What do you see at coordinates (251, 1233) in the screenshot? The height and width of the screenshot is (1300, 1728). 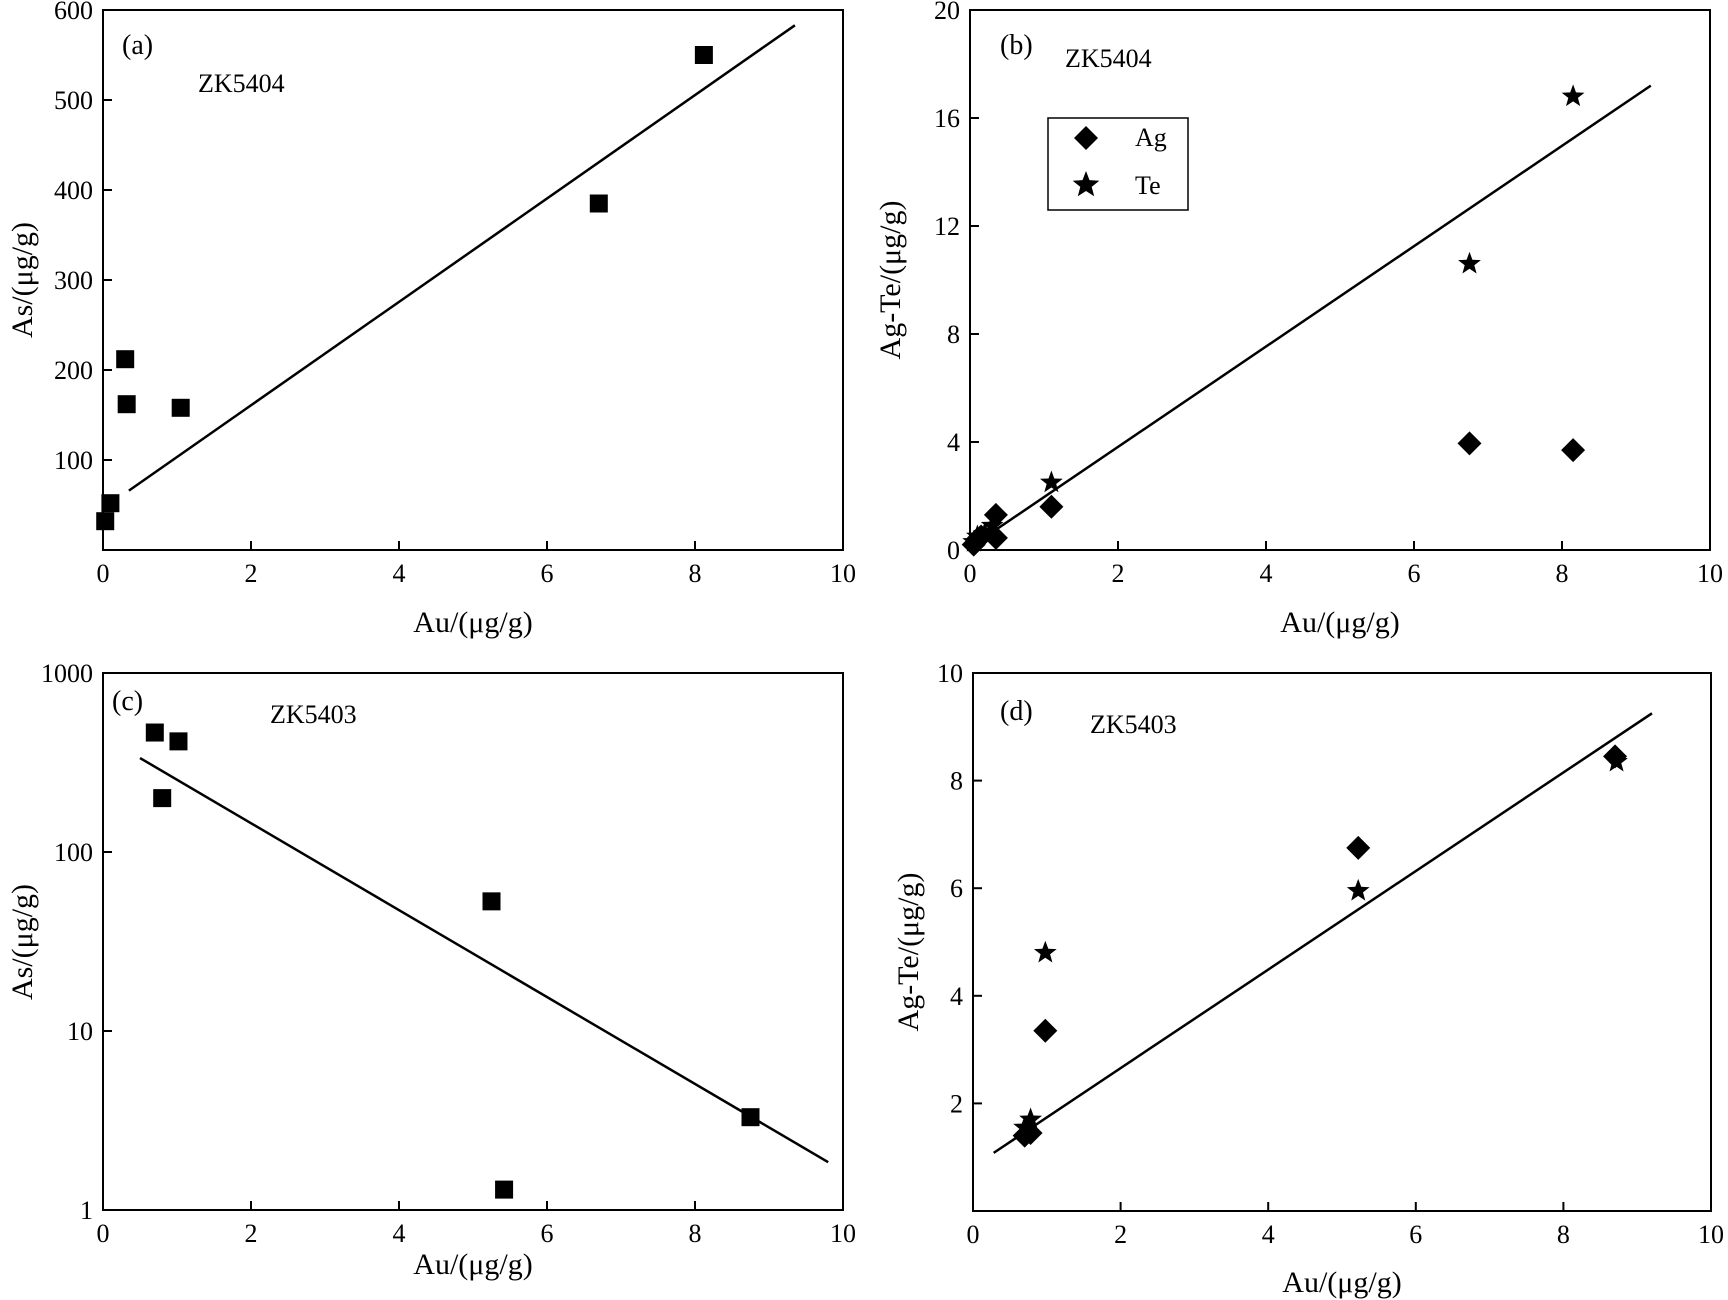 I see `panel-c-x-tick-label: 2` at bounding box center [251, 1233].